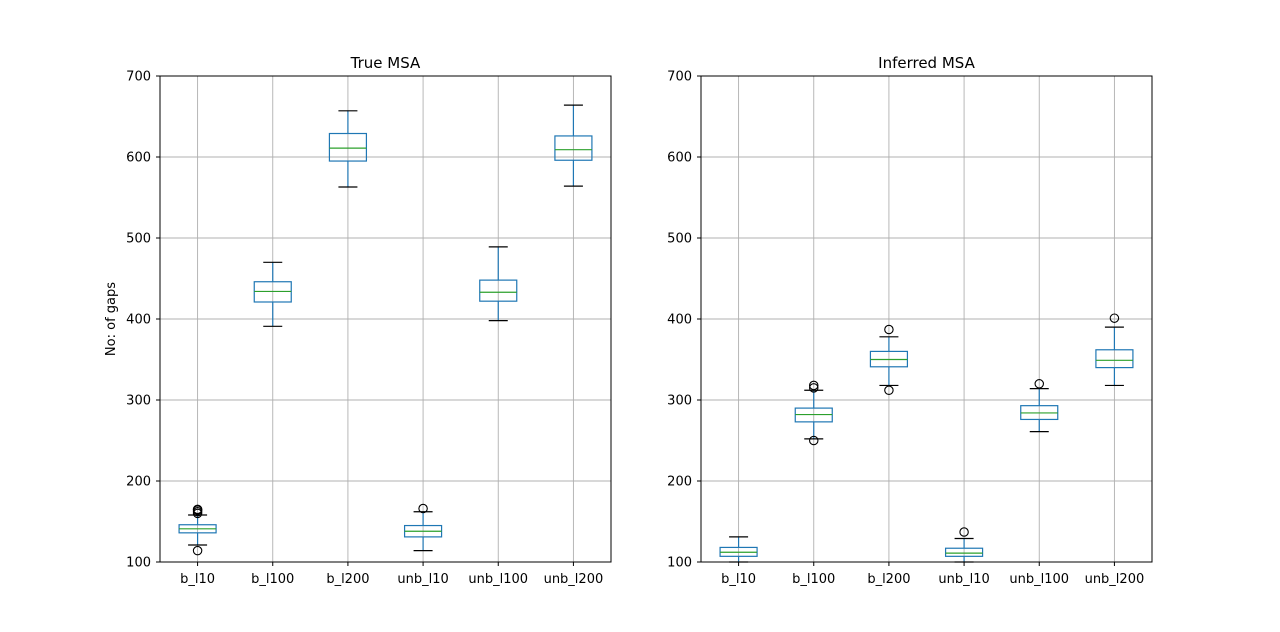  Describe the element at coordinates (385, 63) in the screenshot. I see `chart-title: True MSA` at that location.